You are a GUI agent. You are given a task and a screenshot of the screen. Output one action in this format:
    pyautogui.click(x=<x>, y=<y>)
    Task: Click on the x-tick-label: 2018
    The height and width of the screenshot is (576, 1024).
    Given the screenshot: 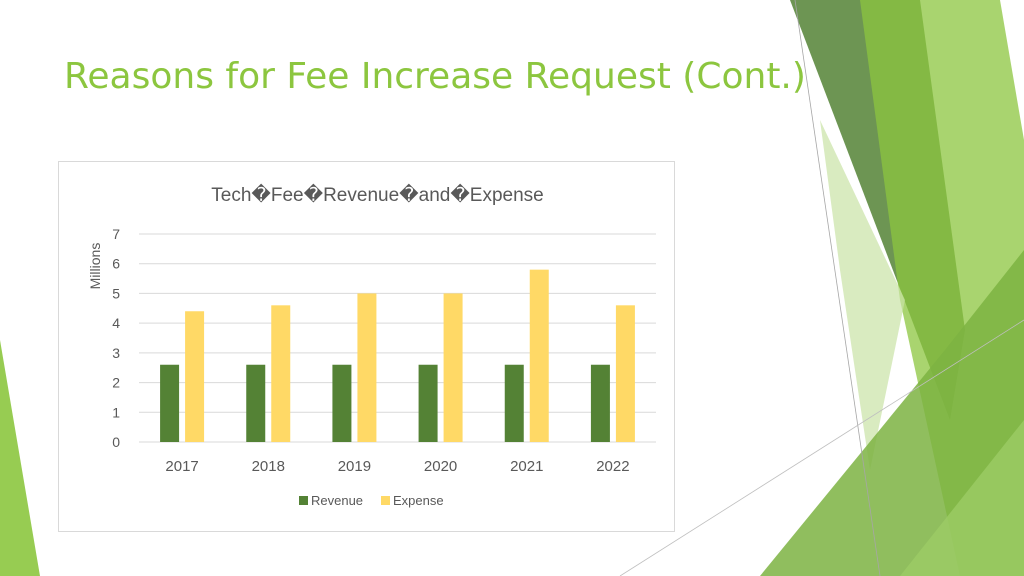 What is the action you would take?
    pyautogui.click(x=268, y=466)
    